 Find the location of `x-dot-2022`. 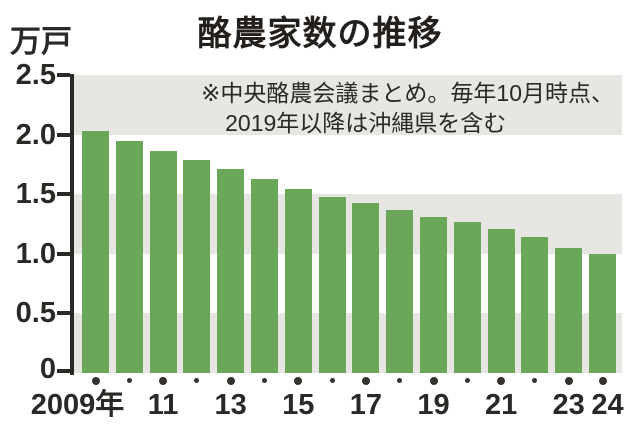

x-dot-2022 is located at coordinates (535, 380).